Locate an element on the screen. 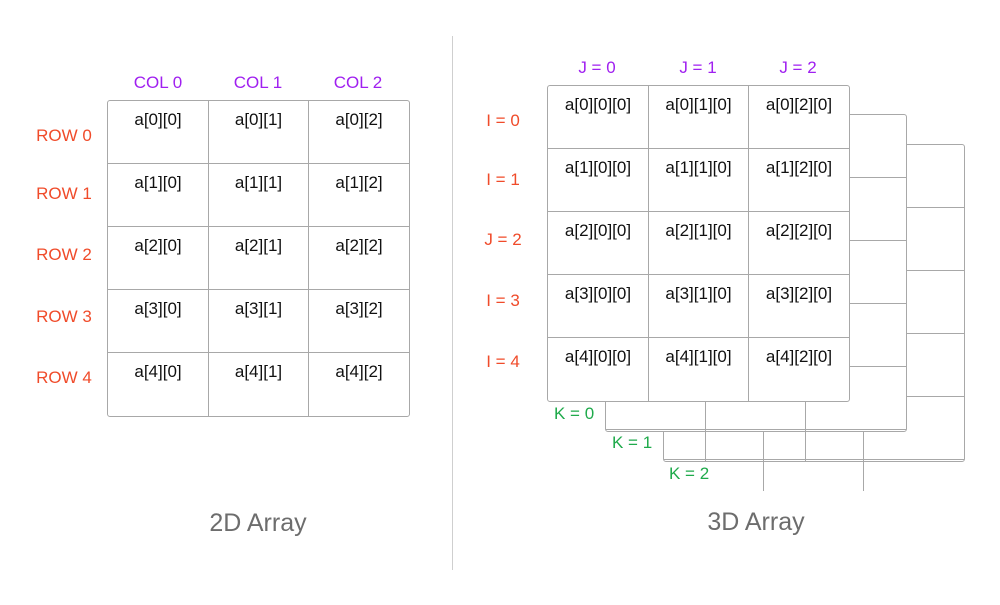 This screenshot has height=605, width=1000. k-label-1: K = 1 is located at coordinates (632, 442).